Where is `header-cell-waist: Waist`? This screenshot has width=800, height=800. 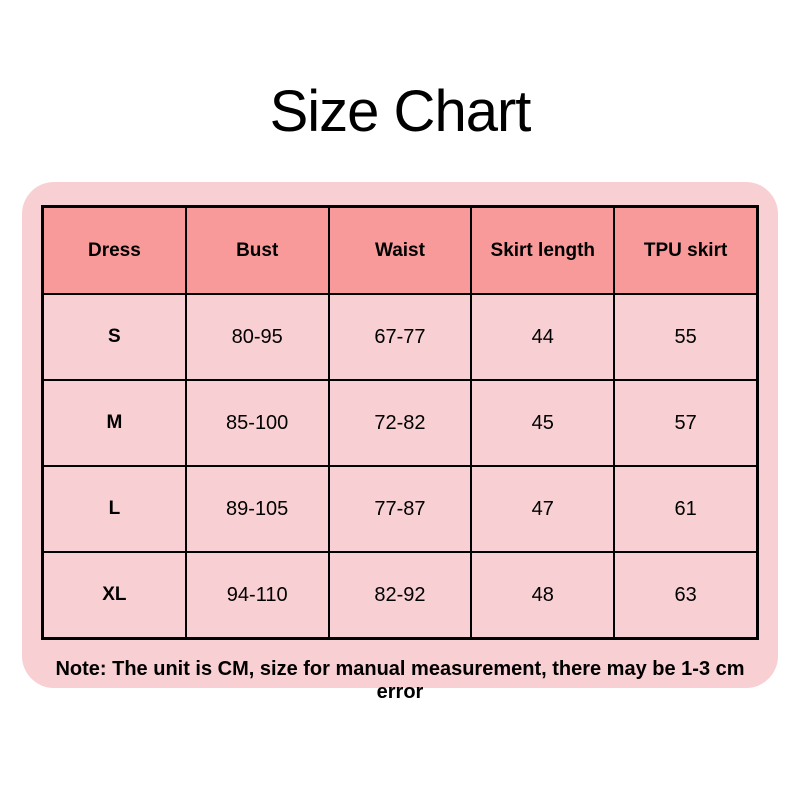
header-cell-waist: Waist is located at coordinates (400, 250).